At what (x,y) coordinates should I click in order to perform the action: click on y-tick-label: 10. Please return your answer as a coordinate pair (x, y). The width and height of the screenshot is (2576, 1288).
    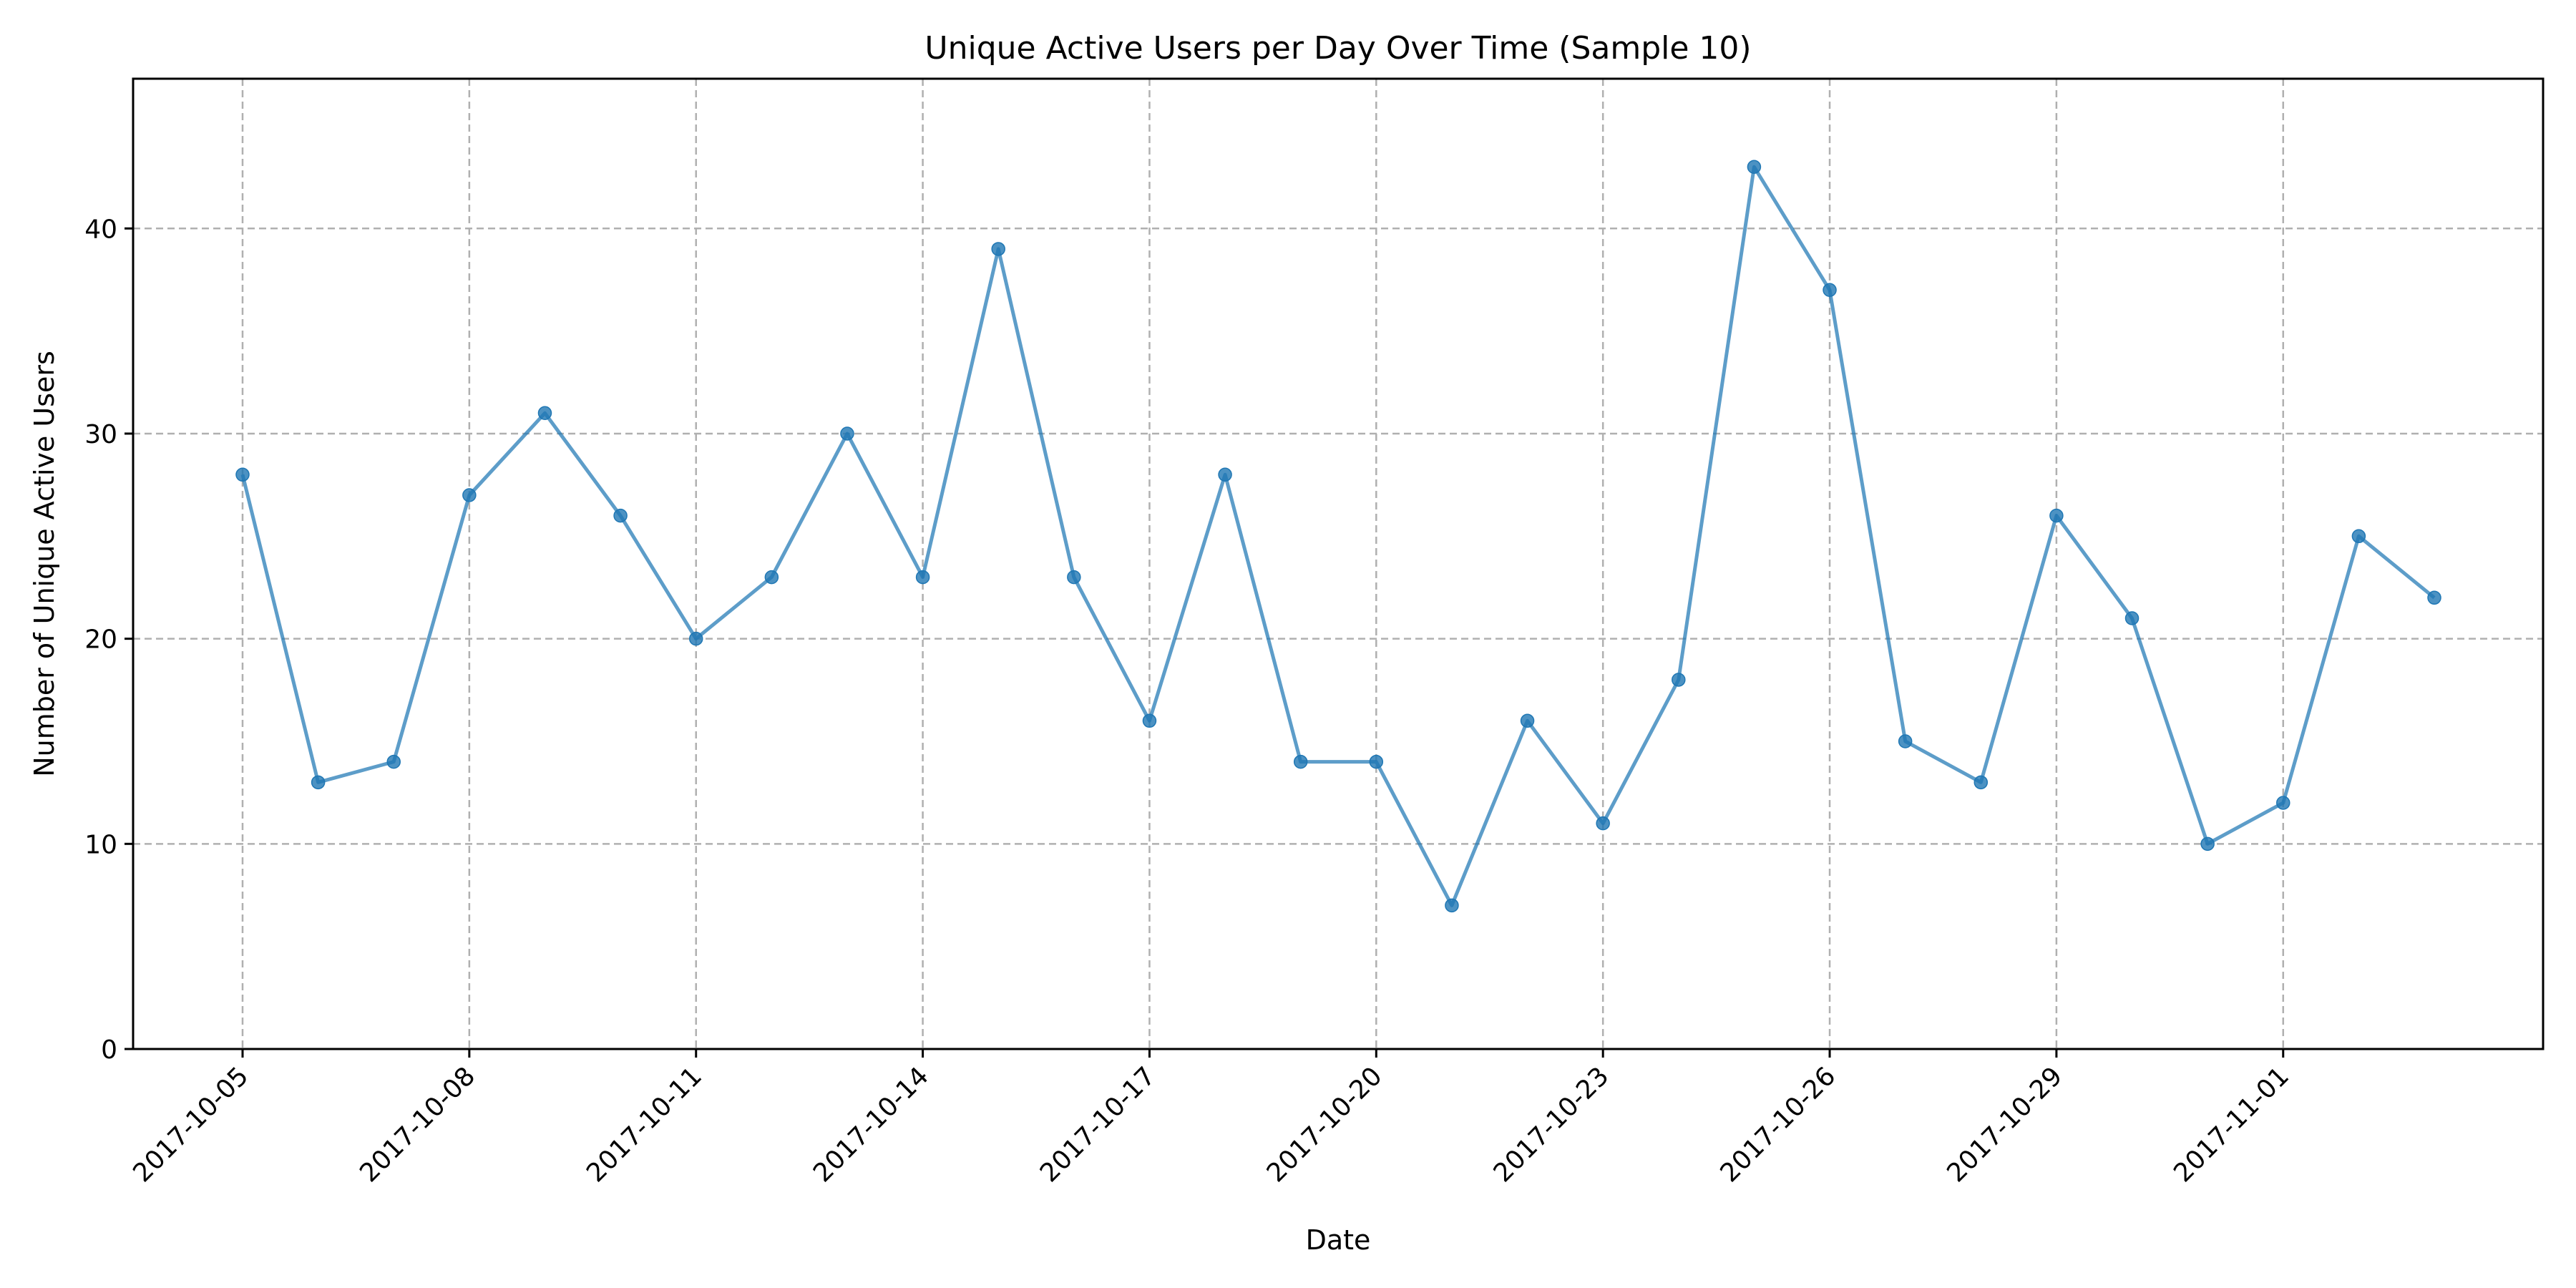
    Looking at the image, I should click on (100, 844).